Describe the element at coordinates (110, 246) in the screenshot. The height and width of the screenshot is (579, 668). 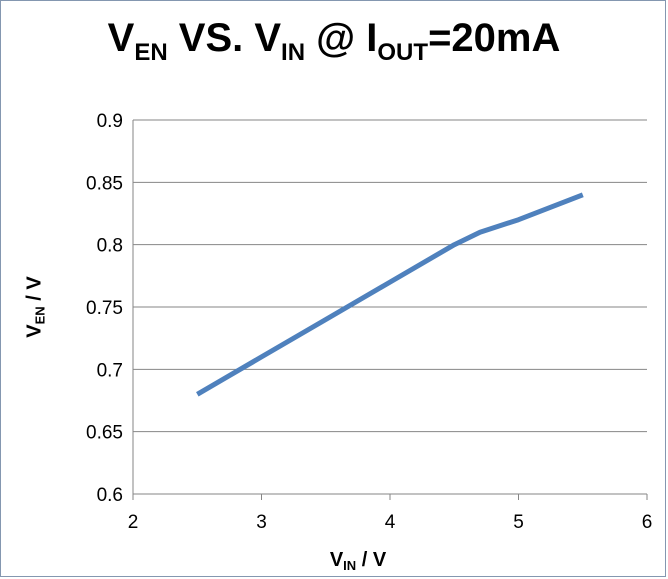
I see `y-tick-label: 0.8` at that location.